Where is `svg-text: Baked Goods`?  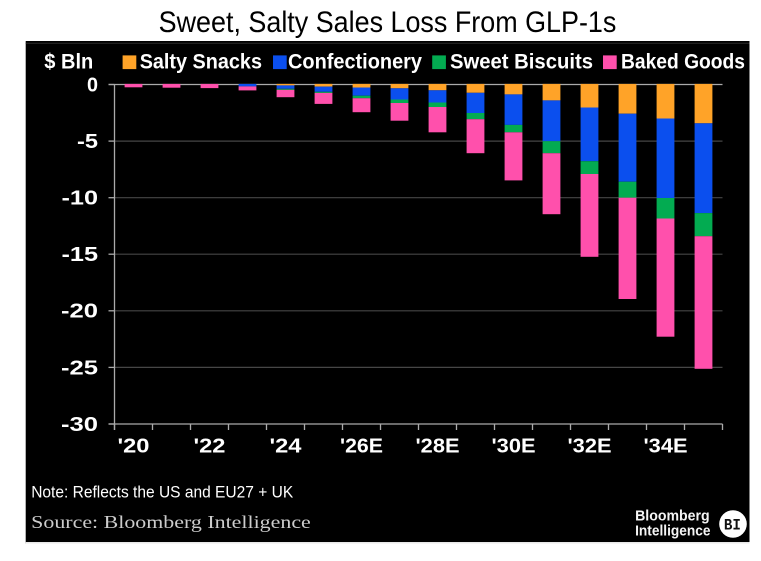 svg-text: Baked Goods is located at coordinates (683, 62).